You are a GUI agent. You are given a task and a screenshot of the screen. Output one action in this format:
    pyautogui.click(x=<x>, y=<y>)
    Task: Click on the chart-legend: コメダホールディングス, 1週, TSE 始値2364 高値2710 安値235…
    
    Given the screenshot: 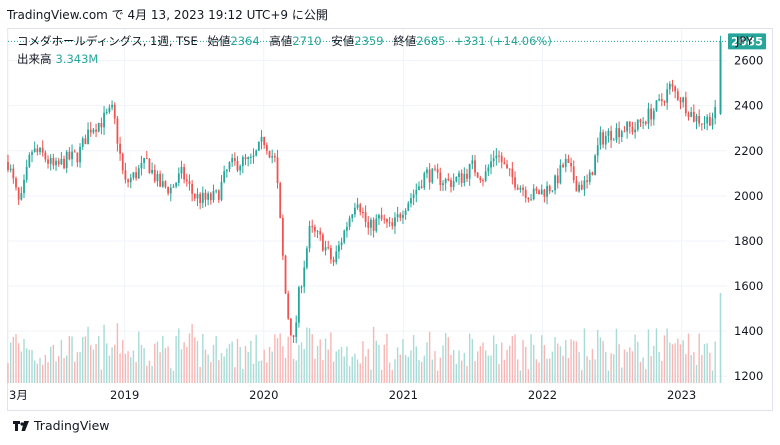 What is the action you would take?
    pyautogui.click(x=284, y=41)
    